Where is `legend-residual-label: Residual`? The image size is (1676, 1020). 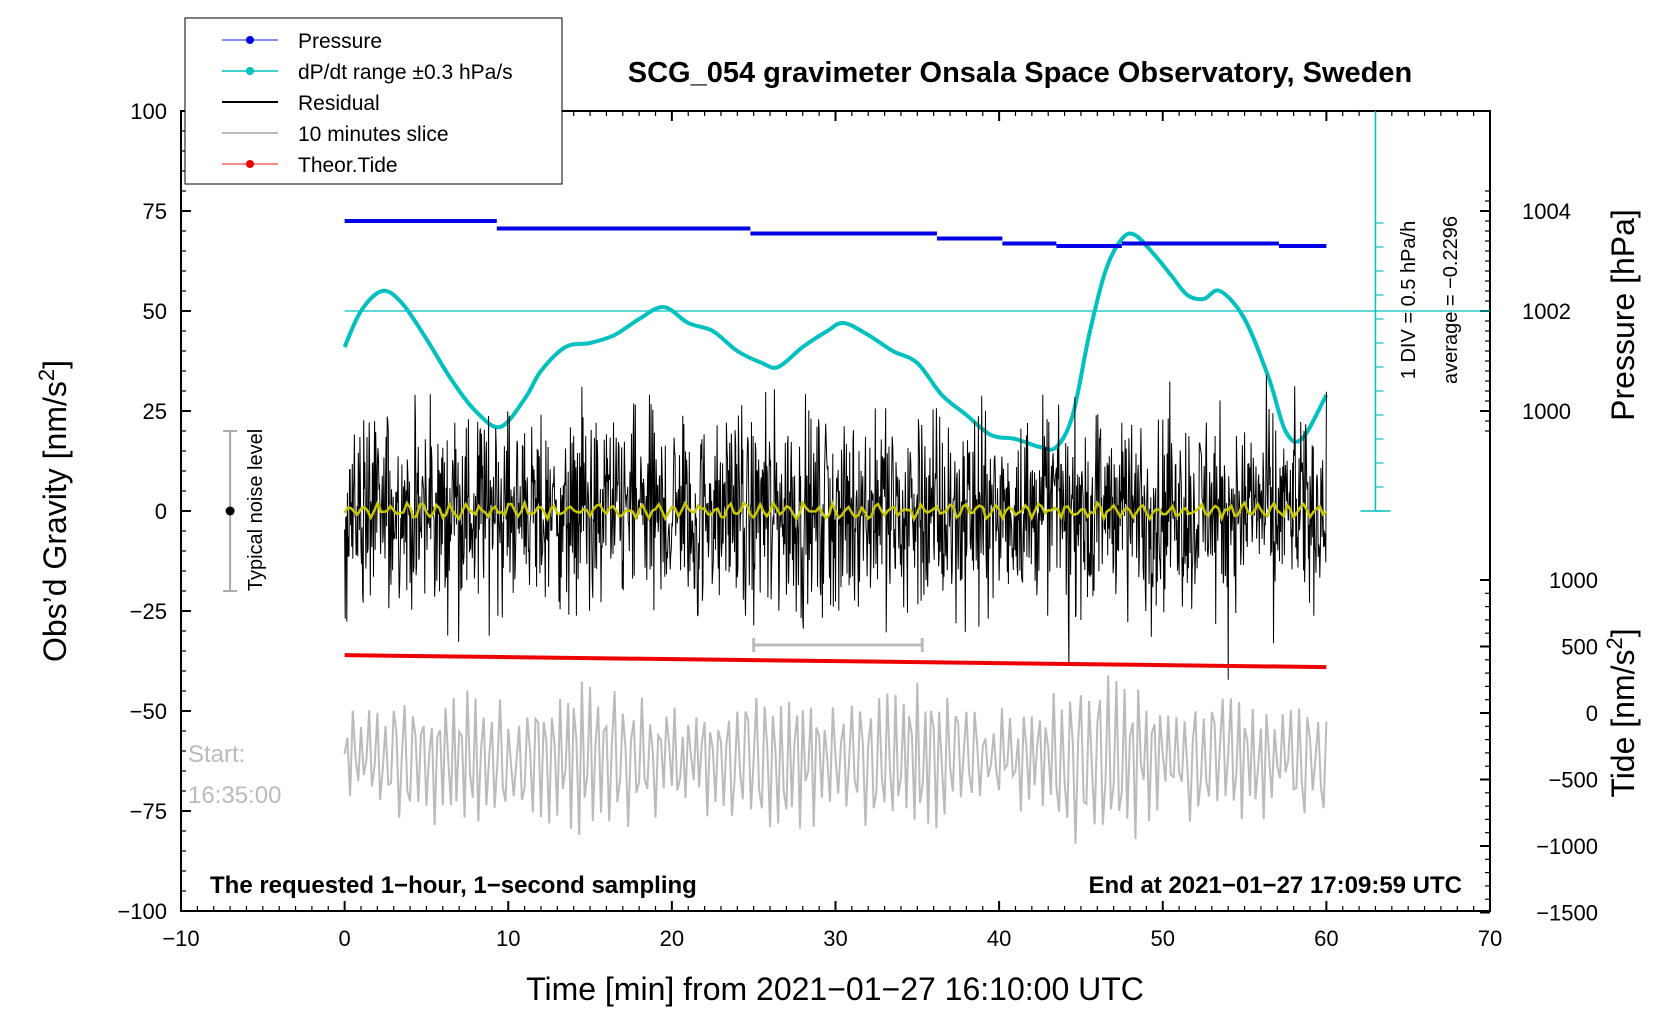 legend-residual-label: Residual is located at coordinates (339, 103).